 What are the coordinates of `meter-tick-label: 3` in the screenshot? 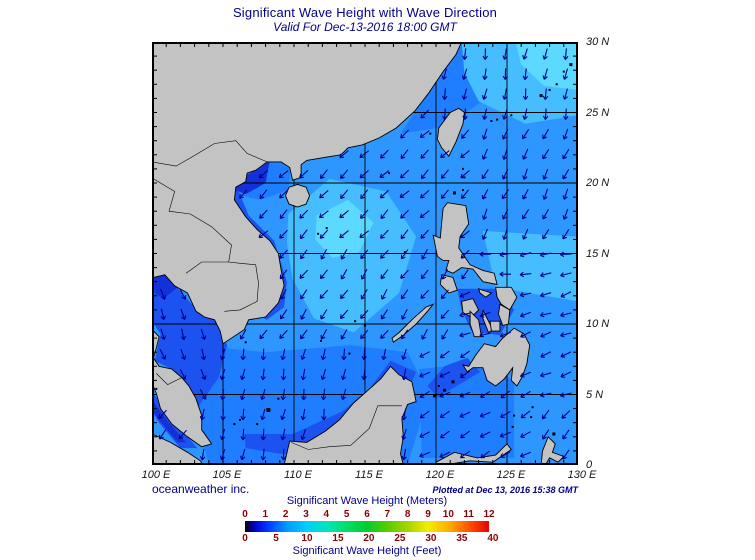 It's located at (306, 514).